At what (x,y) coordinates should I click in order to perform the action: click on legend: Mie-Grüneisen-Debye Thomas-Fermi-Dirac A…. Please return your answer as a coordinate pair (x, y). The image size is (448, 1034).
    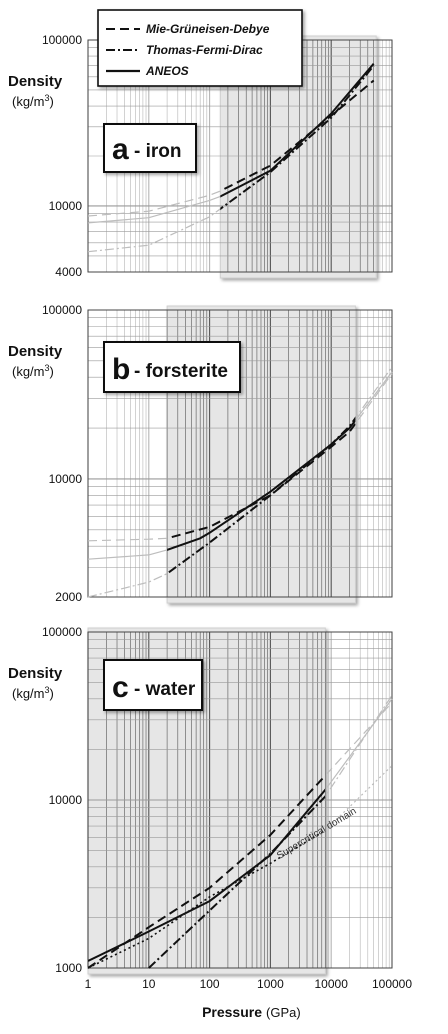
    Looking at the image, I should click on (200, 48).